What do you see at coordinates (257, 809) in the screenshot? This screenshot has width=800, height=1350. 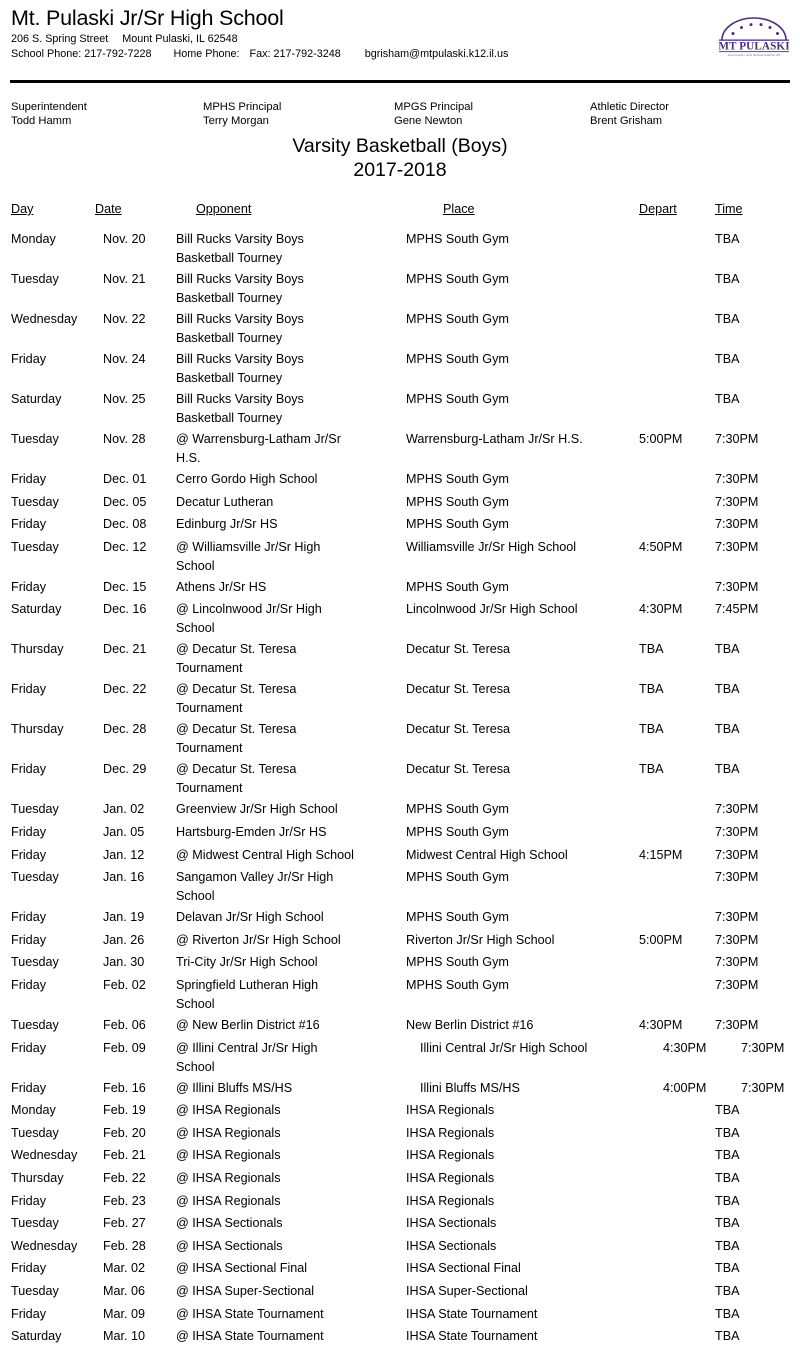 I see `cell-opponent: Greenview Jr/Sr High School` at bounding box center [257, 809].